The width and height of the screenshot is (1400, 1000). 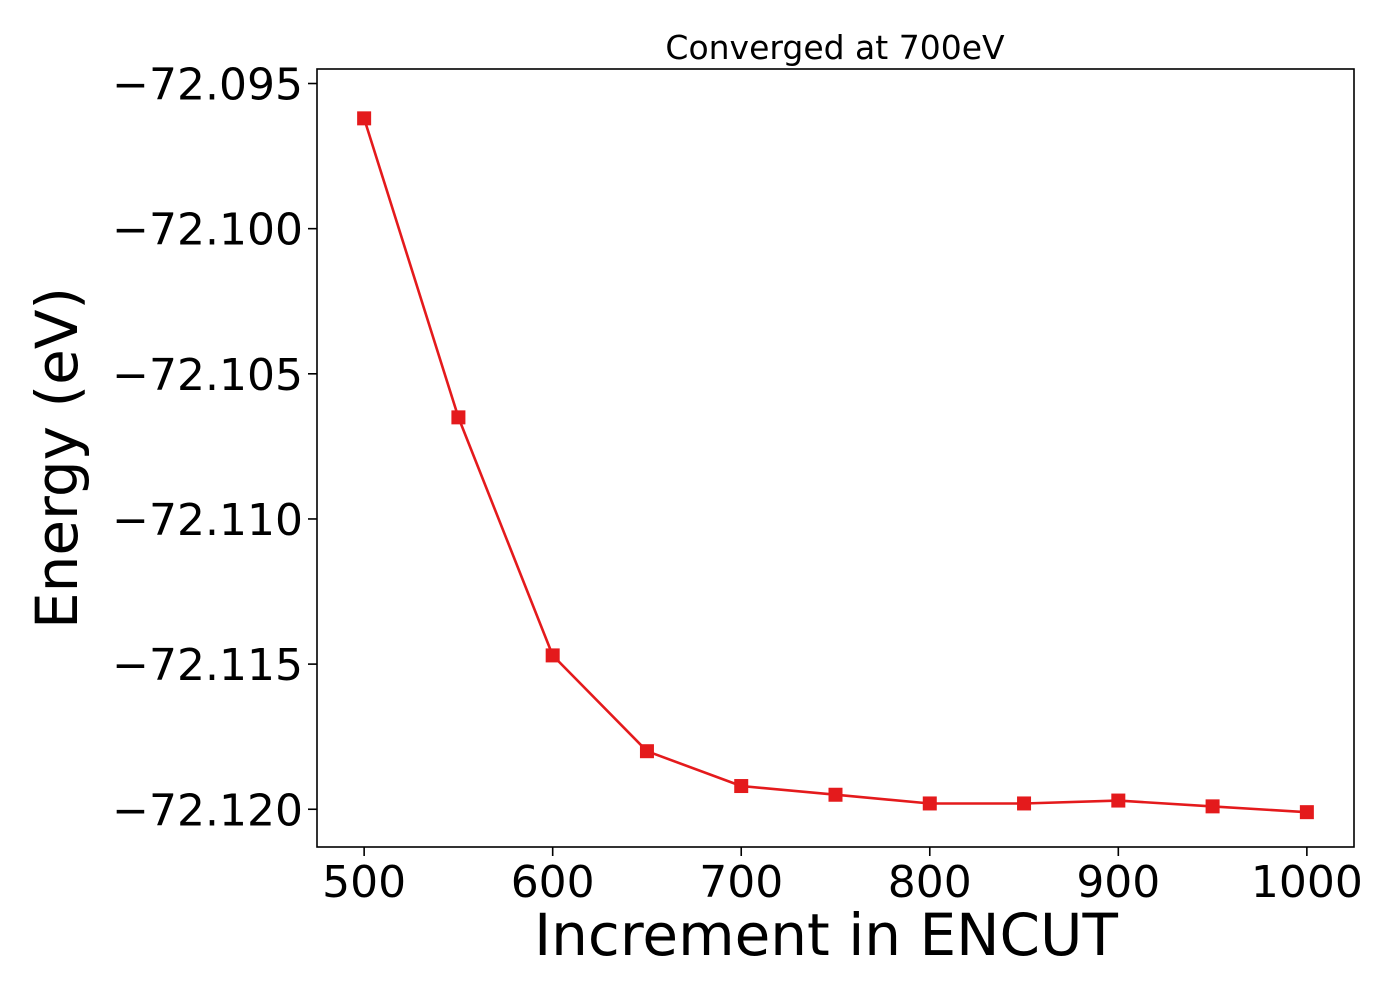 What do you see at coordinates (930, 882) in the screenshot?
I see `x-tick-label: 800` at bounding box center [930, 882].